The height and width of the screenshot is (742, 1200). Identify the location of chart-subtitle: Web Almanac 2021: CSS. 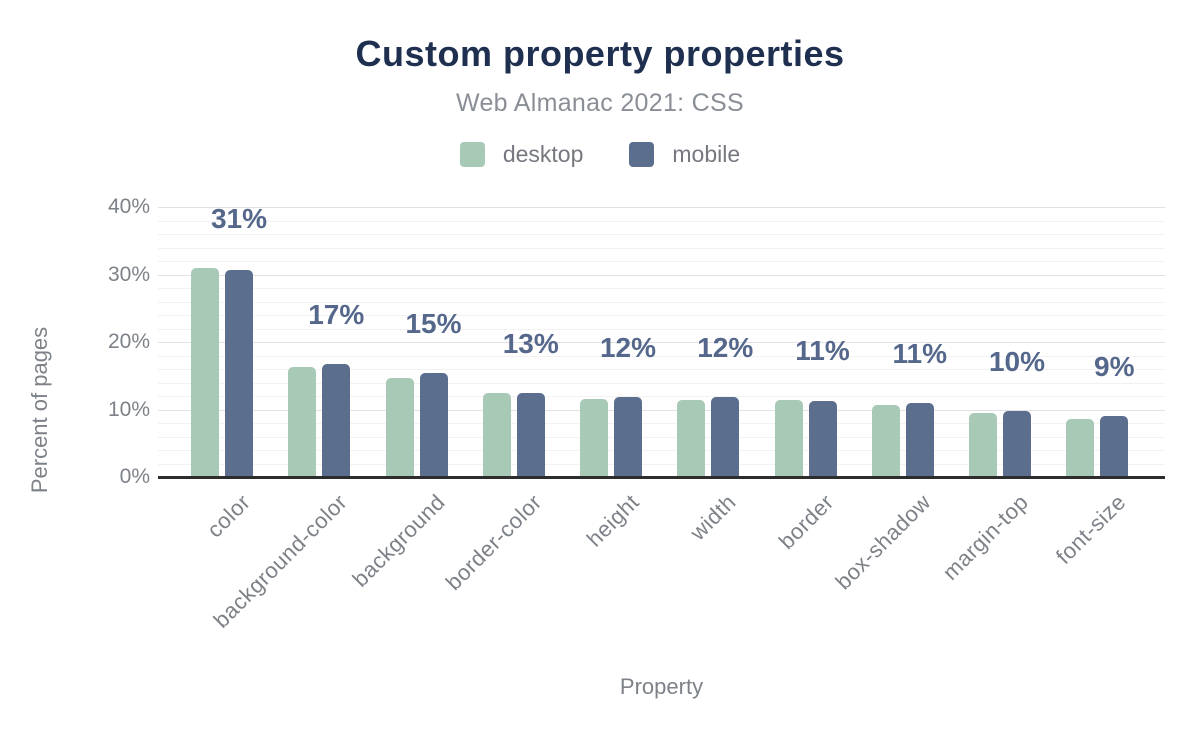
(600, 103).